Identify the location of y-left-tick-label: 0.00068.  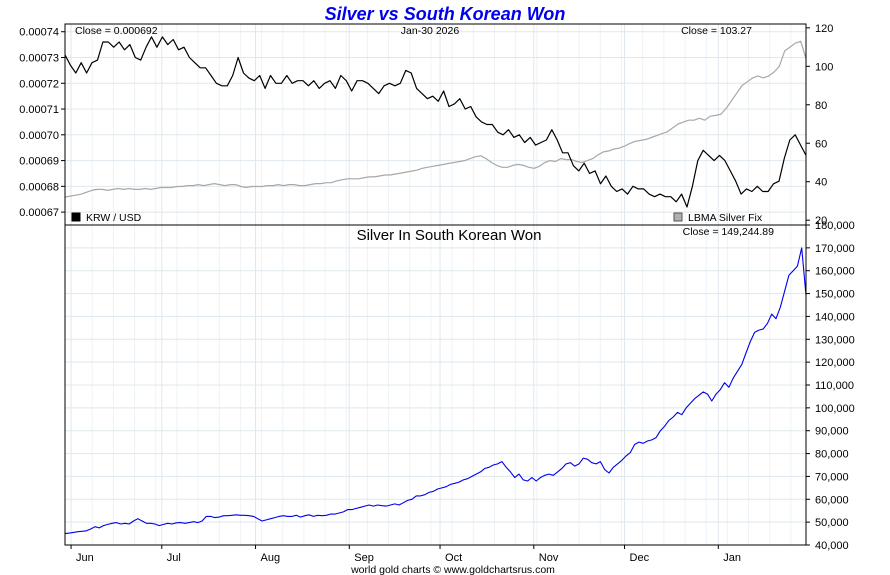
(39, 187).